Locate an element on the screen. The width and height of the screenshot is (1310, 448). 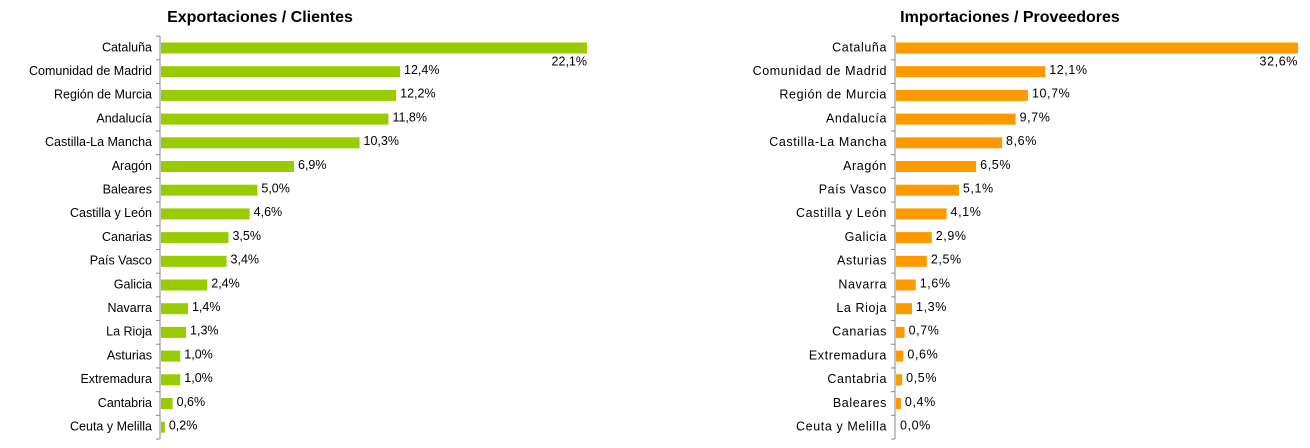
value-label: 5,1% is located at coordinates (978, 188).